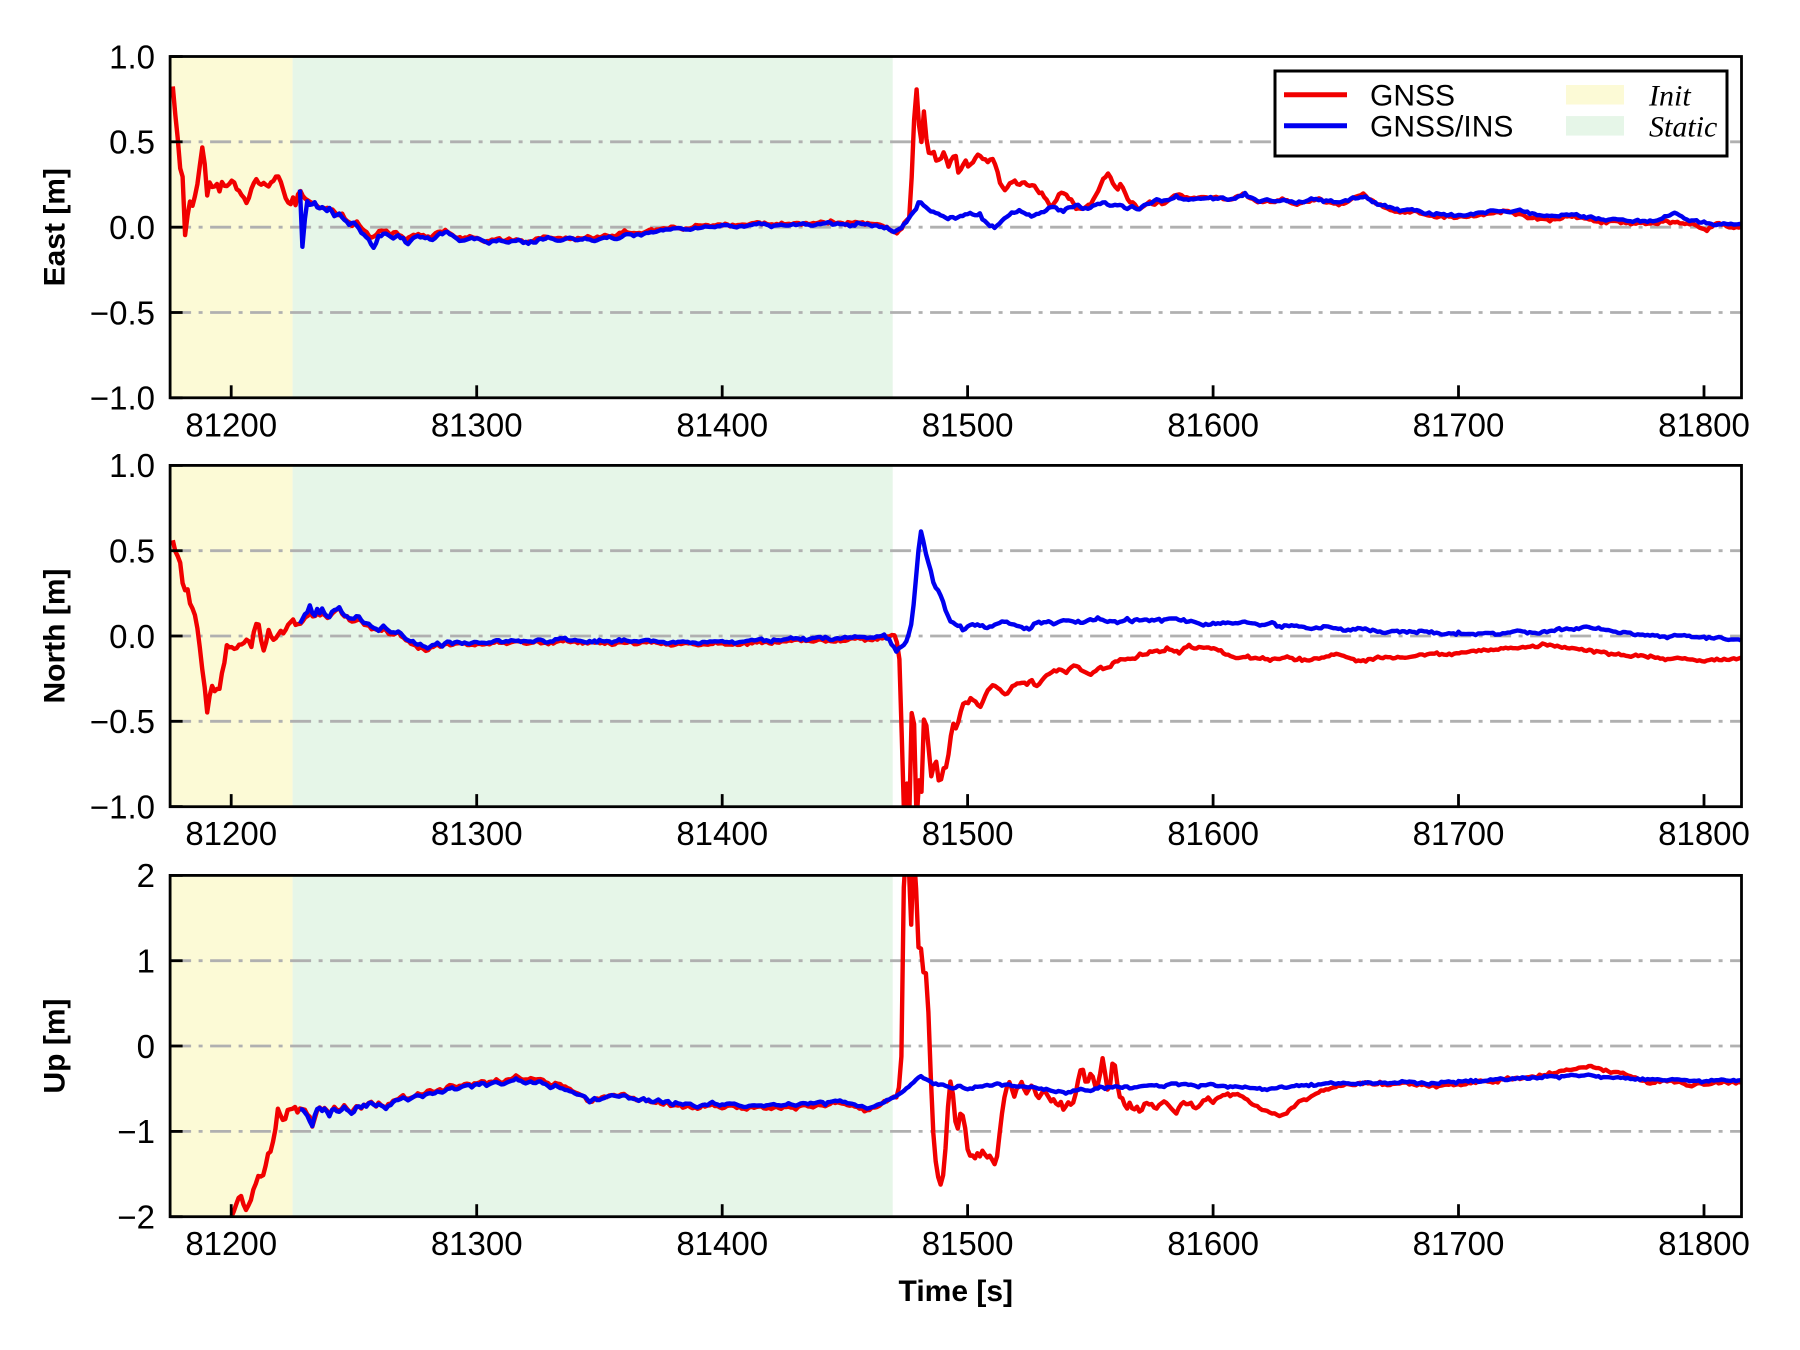 The image size is (1800, 1350). I want to click on svg-text: East [m], so click(55, 227).